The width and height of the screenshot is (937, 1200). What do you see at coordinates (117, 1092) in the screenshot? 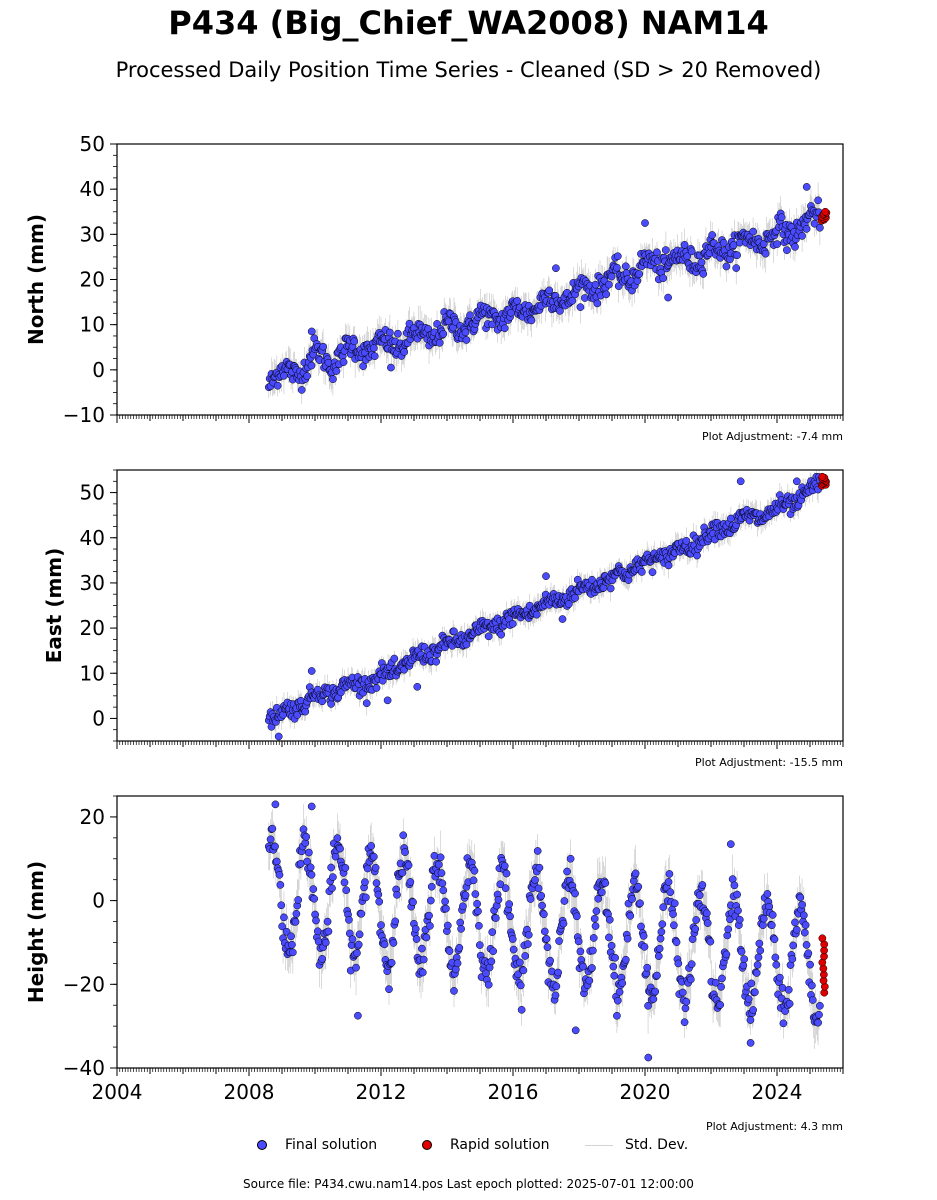
I see `x-tick-label: 2004` at bounding box center [117, 1092].